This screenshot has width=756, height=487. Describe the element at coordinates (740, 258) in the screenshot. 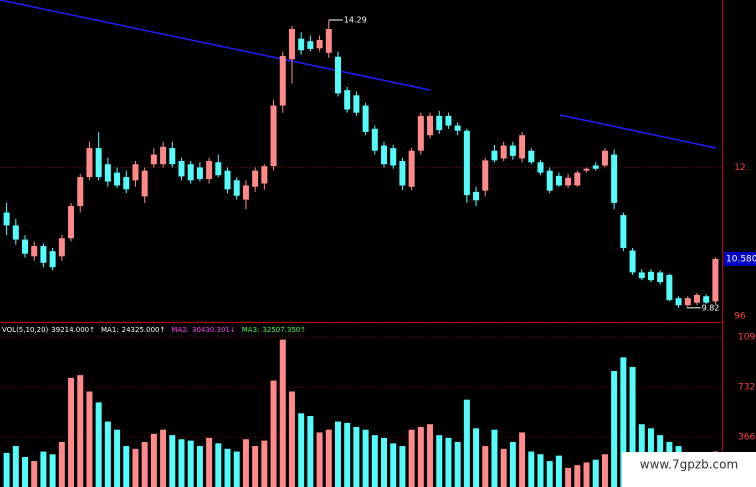

I see `last-price-box` at that location.